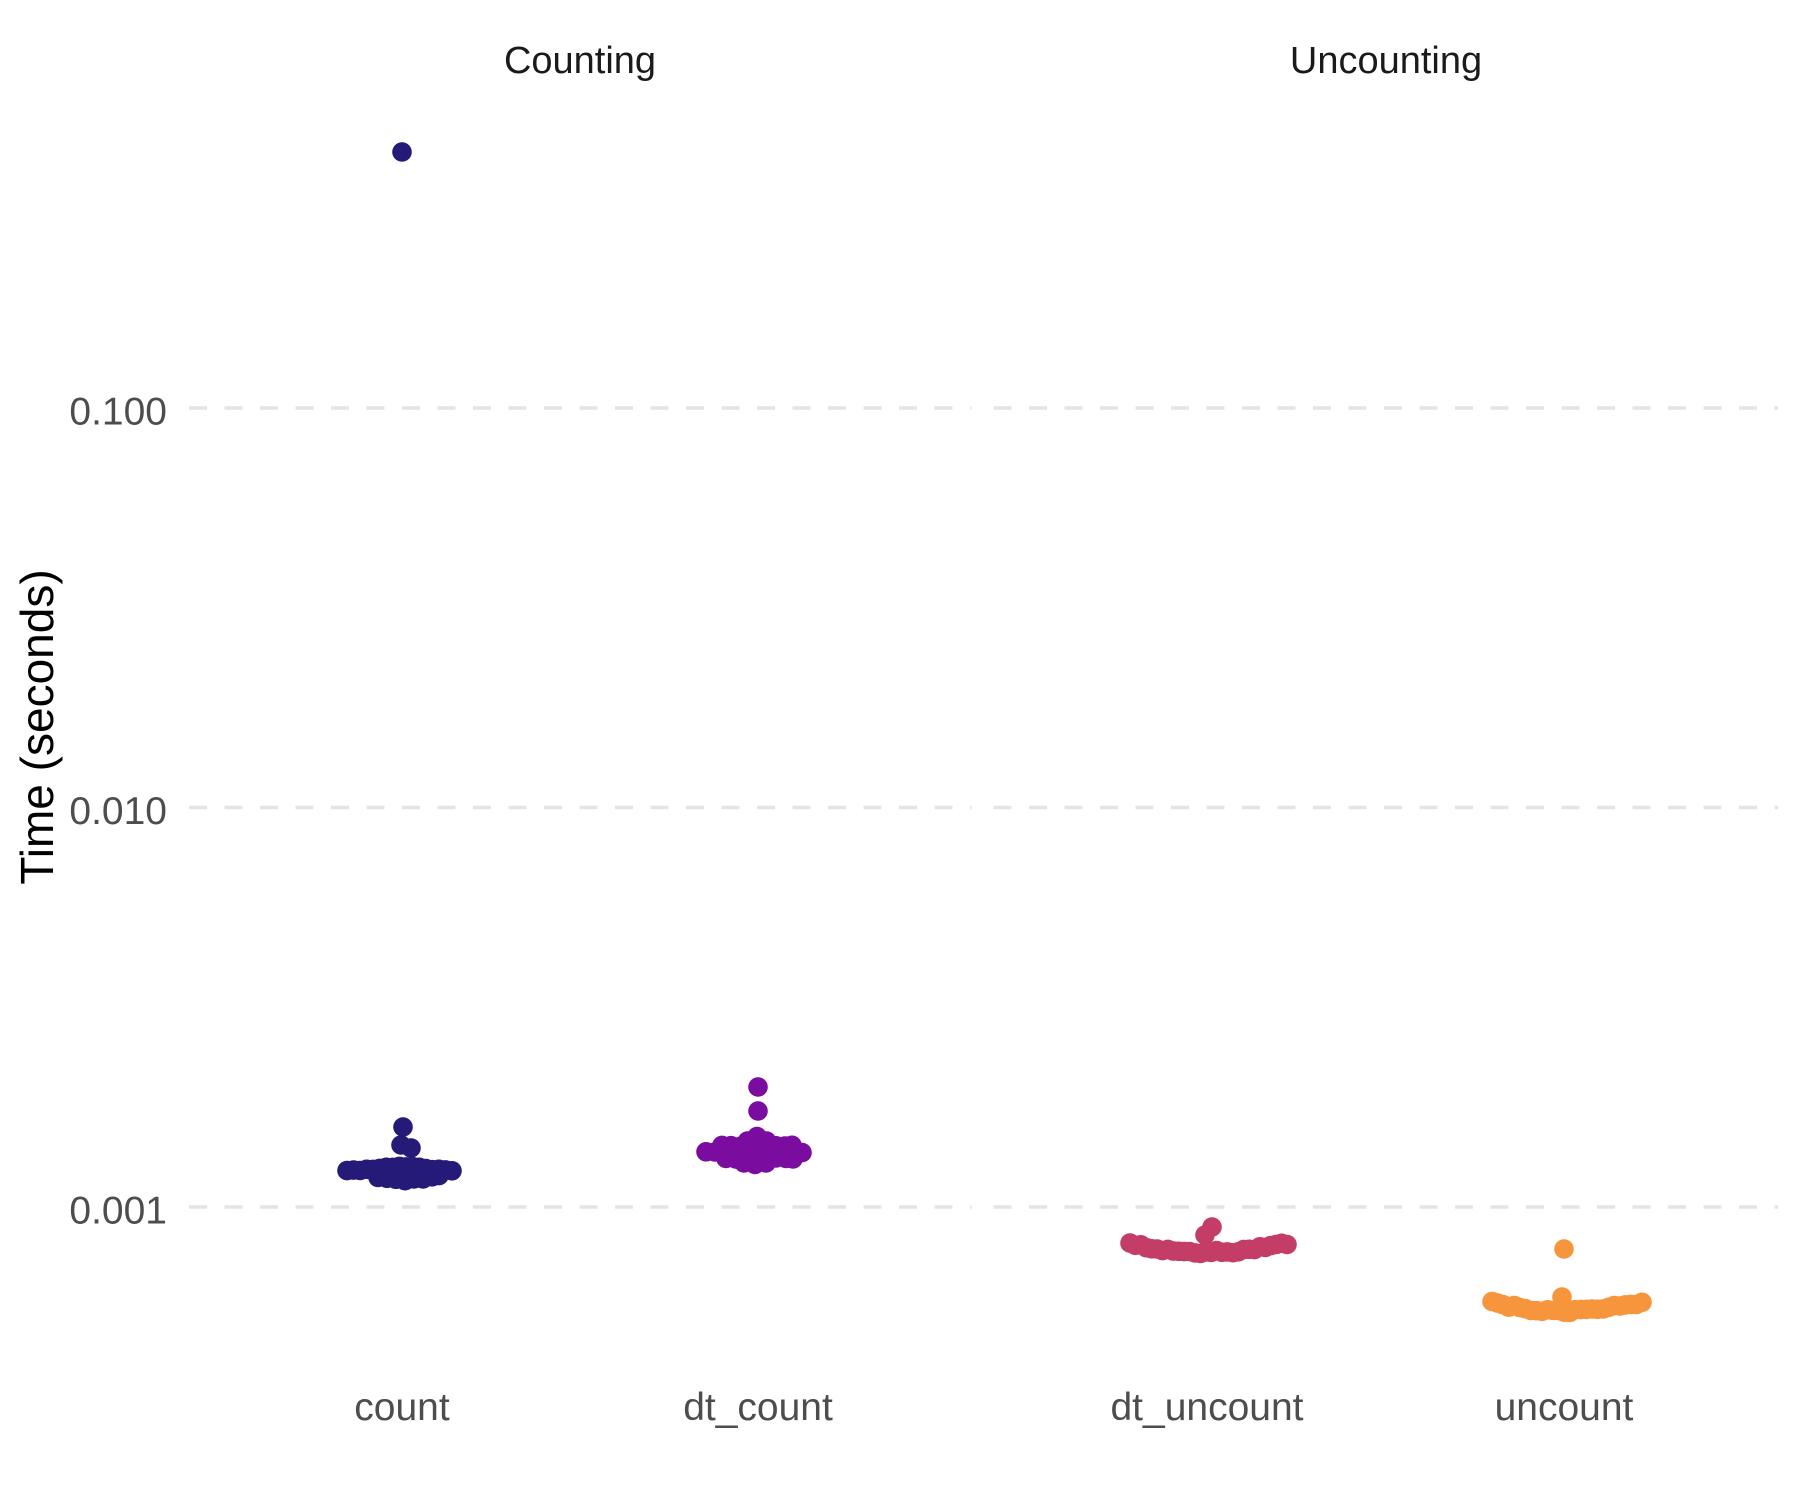  I want to click on svg-text: 0.001, so click(118, 1211).